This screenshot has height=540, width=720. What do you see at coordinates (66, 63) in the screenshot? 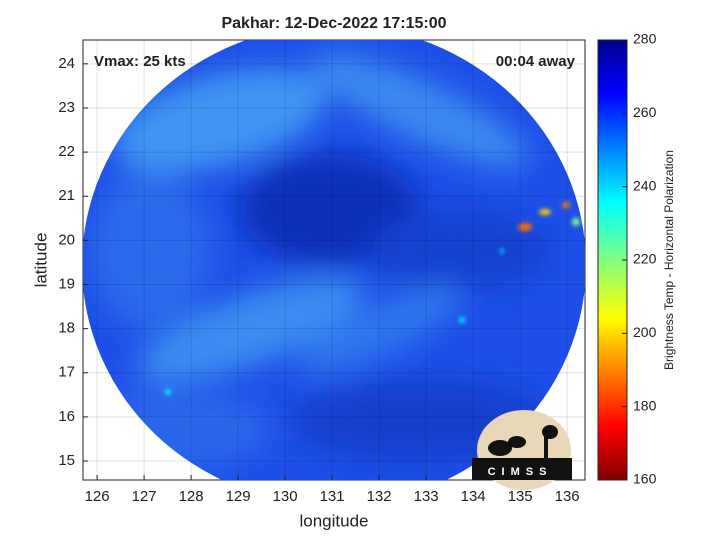
I see `y-tick-label: 24` at bounding box center [66, 63].